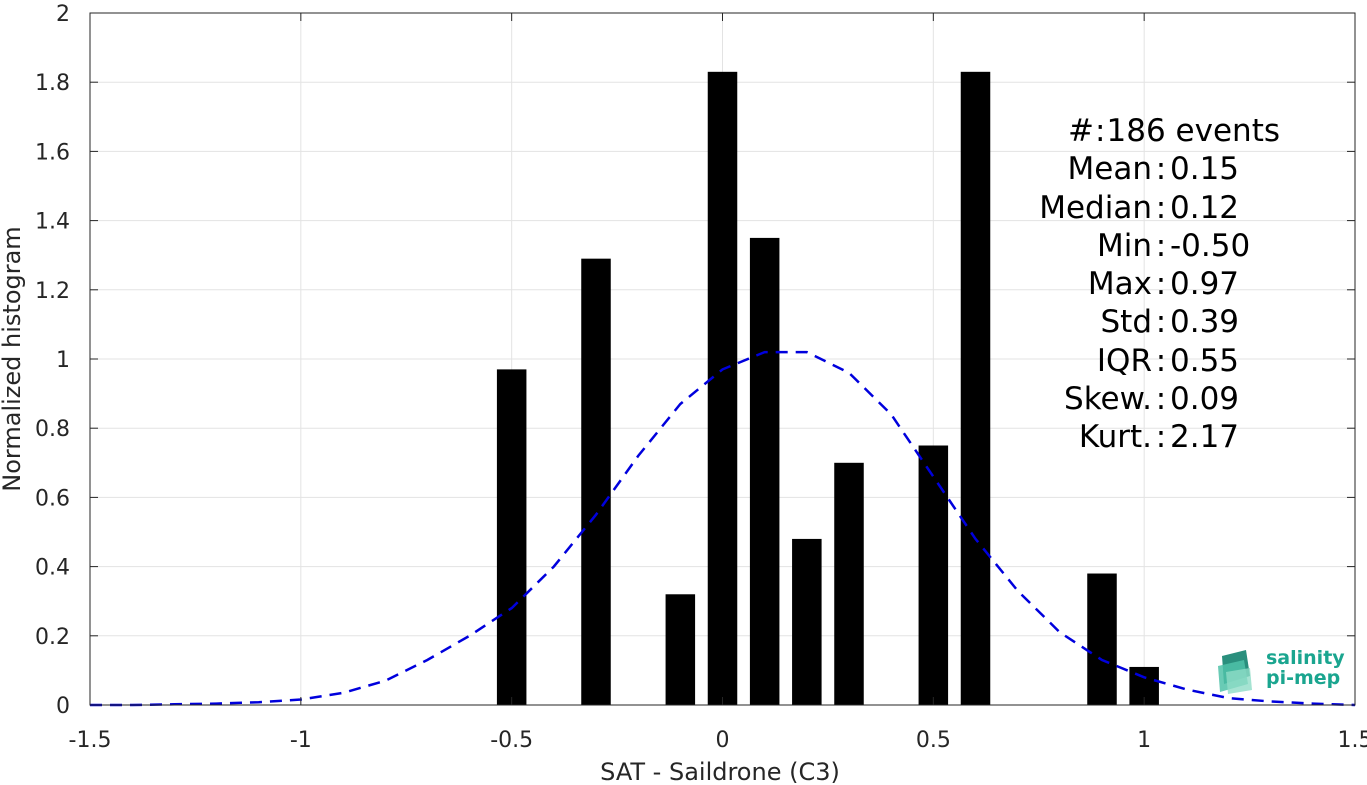  I want to click on stat-row: Median:0.12, so click(1120, 208).